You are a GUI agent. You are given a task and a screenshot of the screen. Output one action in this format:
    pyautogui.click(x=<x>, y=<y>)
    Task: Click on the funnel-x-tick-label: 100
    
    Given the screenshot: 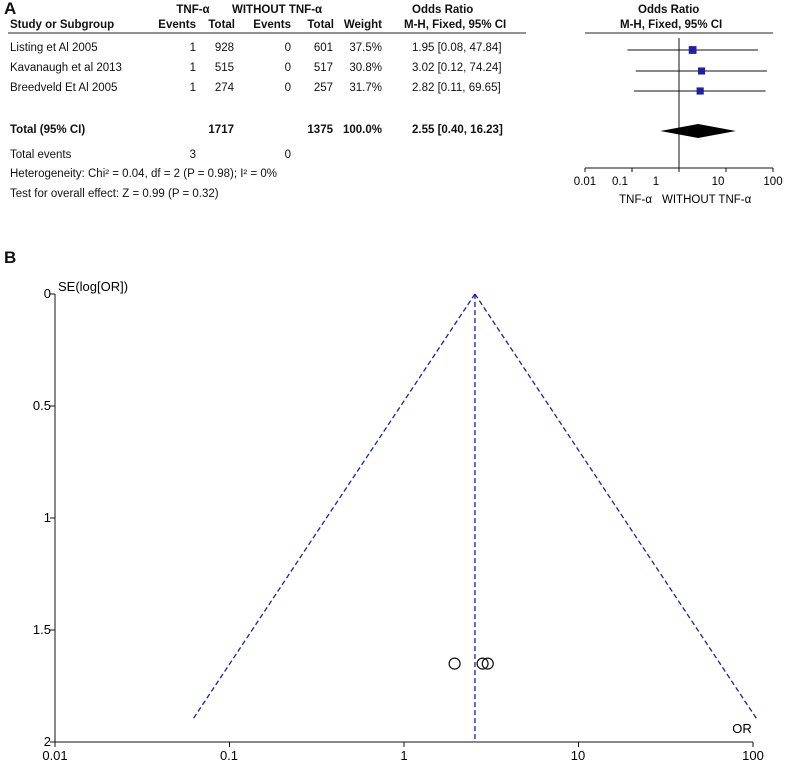 What is the action you would take?
    pyautogui.click(x=753, y=755)
    